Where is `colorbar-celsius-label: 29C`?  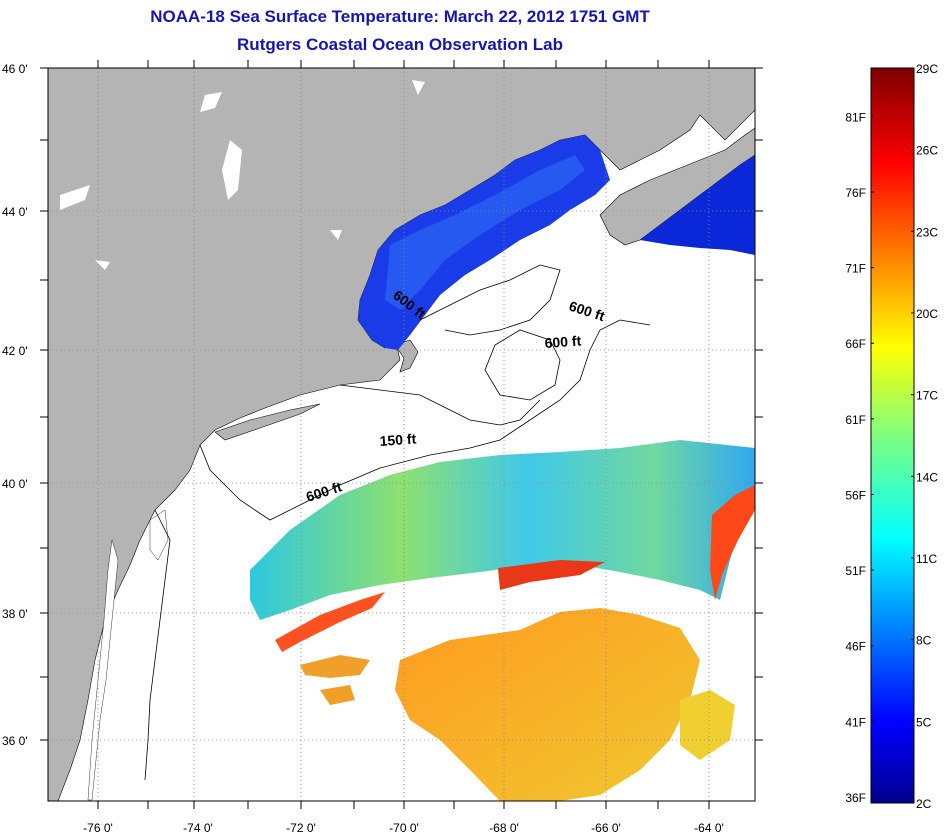 colorbar-celsius-label: 29C is located at coordinates (927, 69).